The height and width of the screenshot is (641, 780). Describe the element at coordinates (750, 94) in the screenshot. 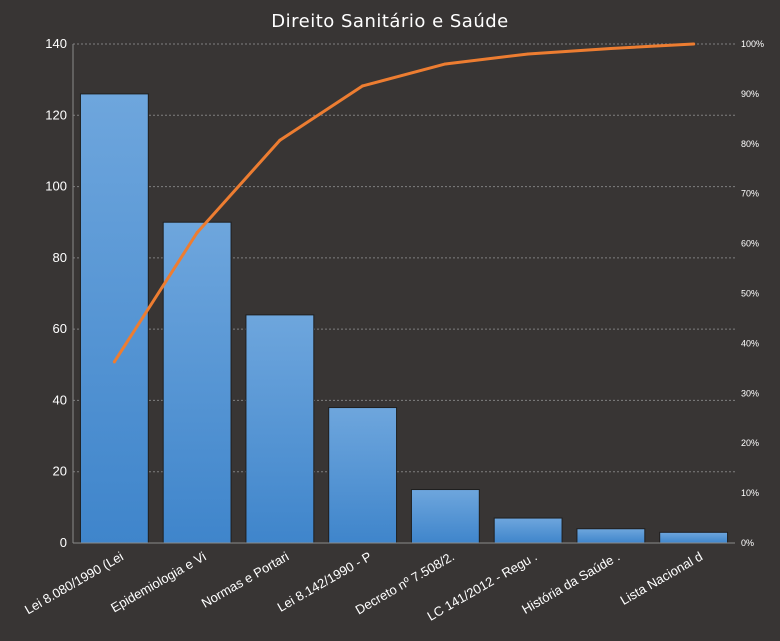

I see `y2-tick-label: 90%` at that location.